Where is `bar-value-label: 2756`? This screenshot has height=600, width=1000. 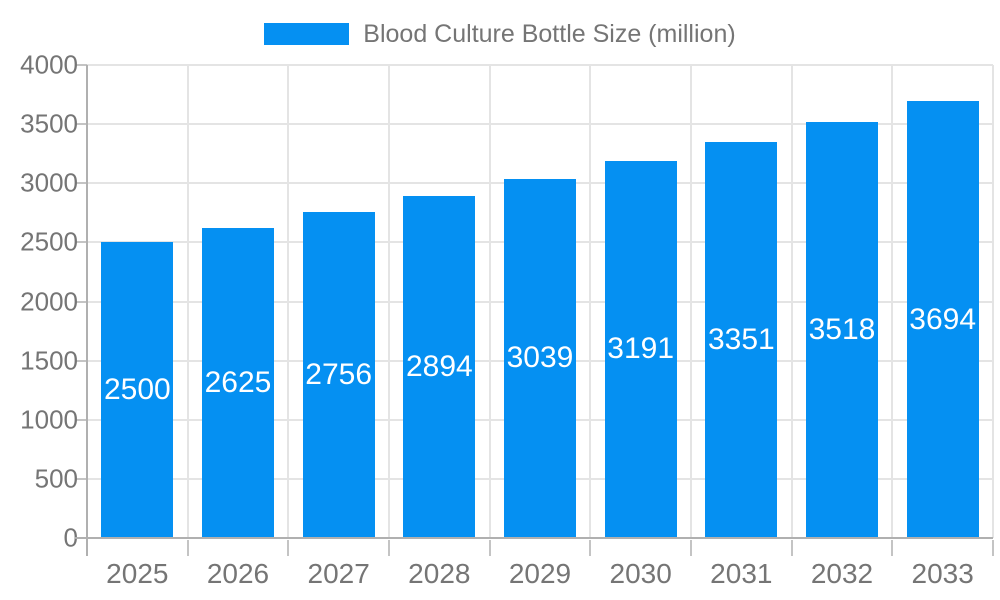 bar-value-label: 2756 is located at coordinates (339, 375).